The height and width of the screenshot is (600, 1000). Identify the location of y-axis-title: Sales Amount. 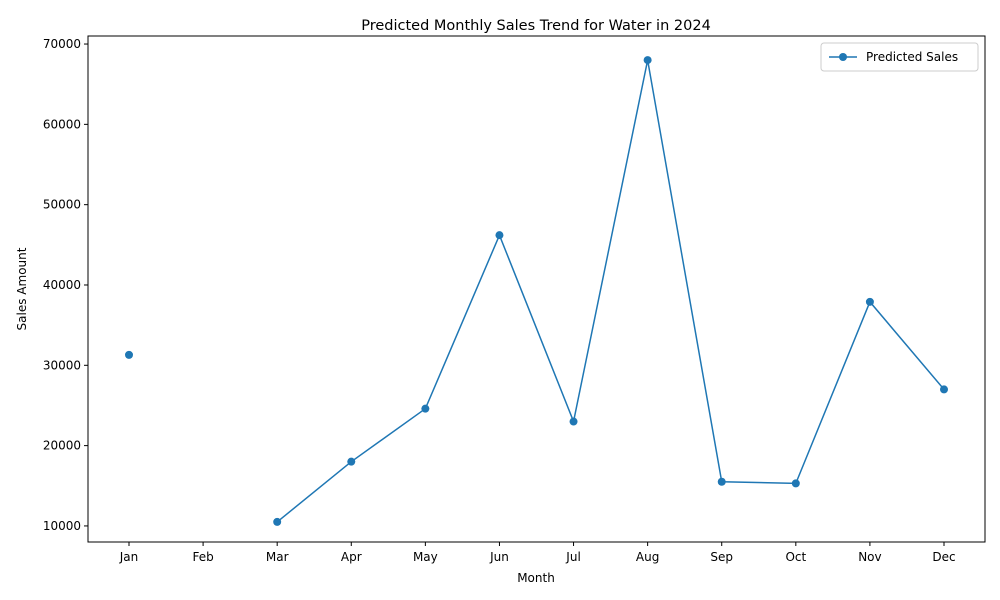
(22, 288).